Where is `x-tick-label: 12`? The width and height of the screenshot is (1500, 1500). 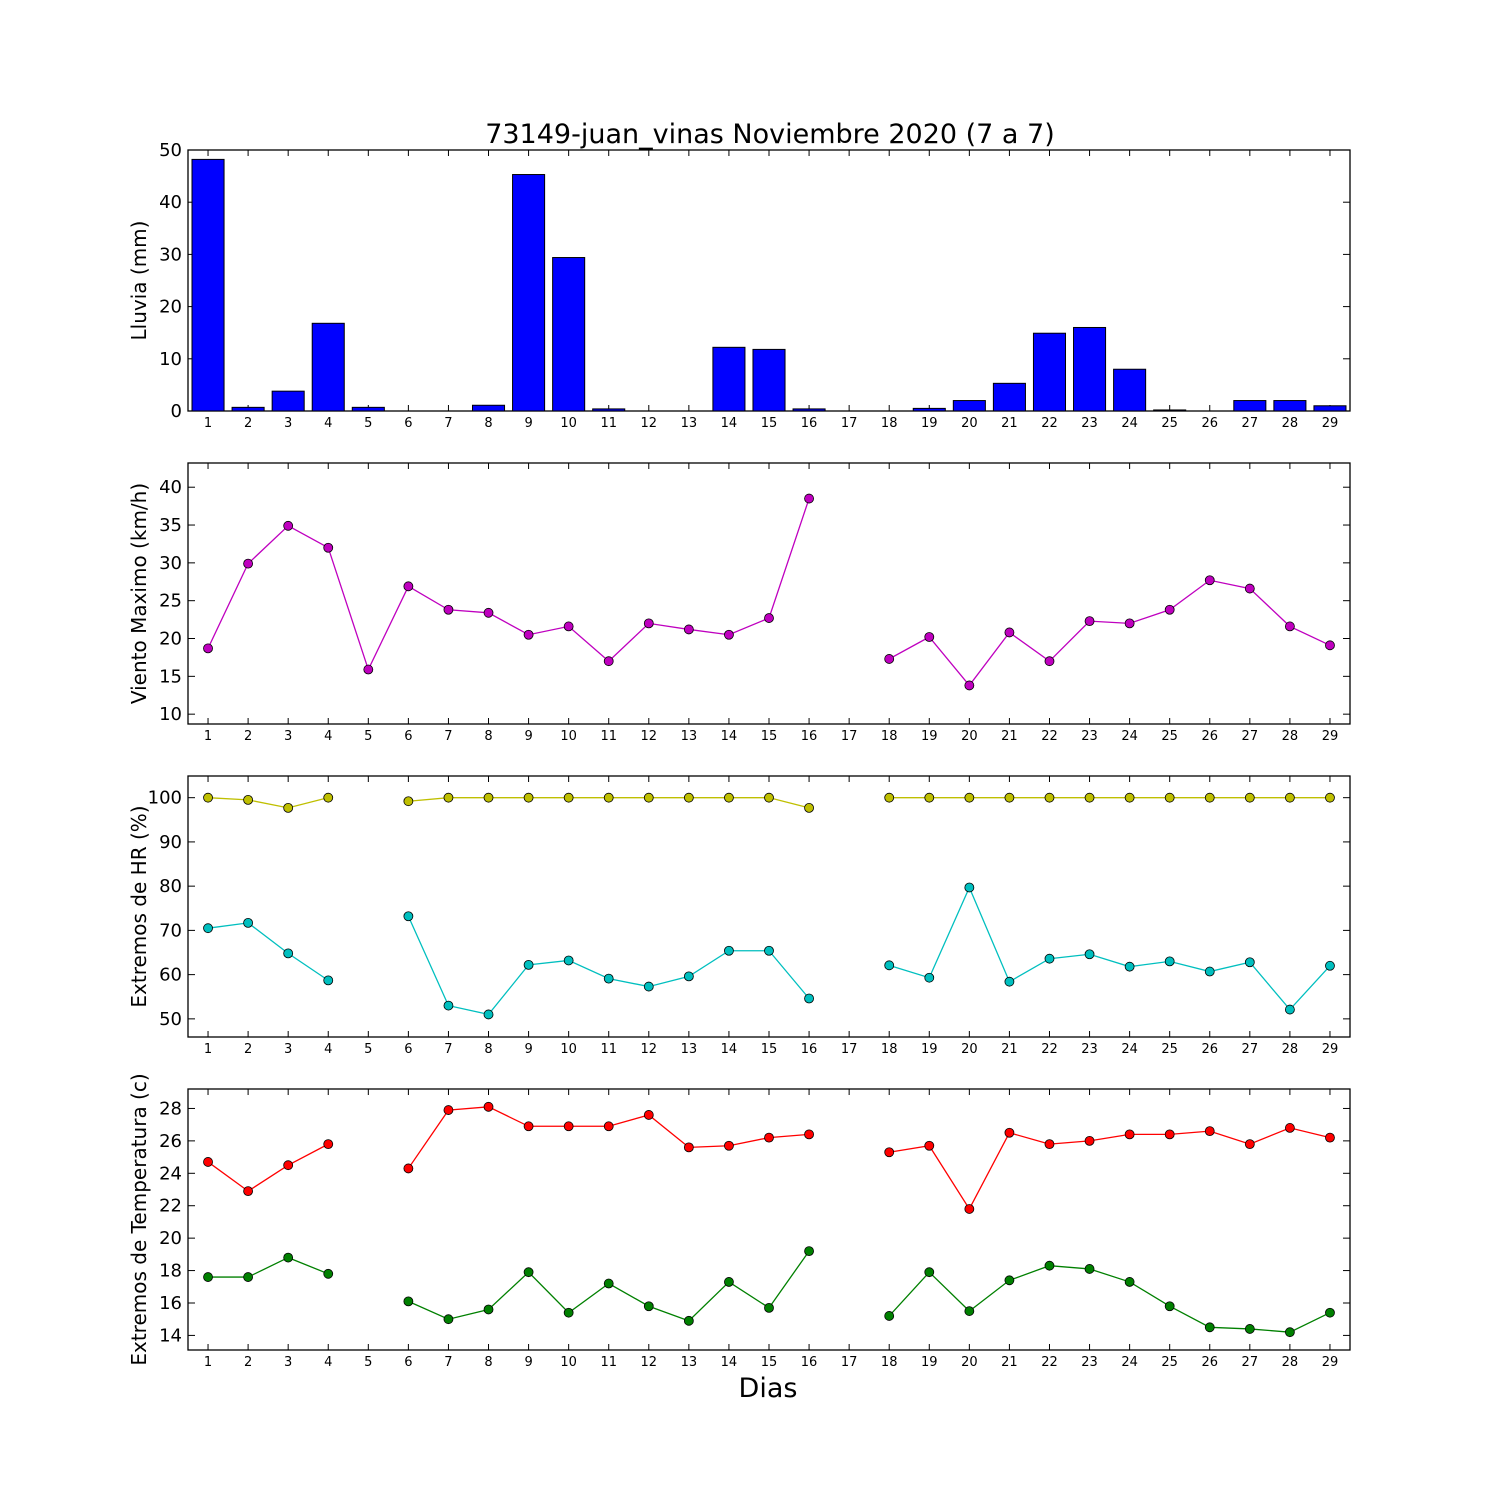 x-tick-label: 12 is located at coordinates (649, 423).